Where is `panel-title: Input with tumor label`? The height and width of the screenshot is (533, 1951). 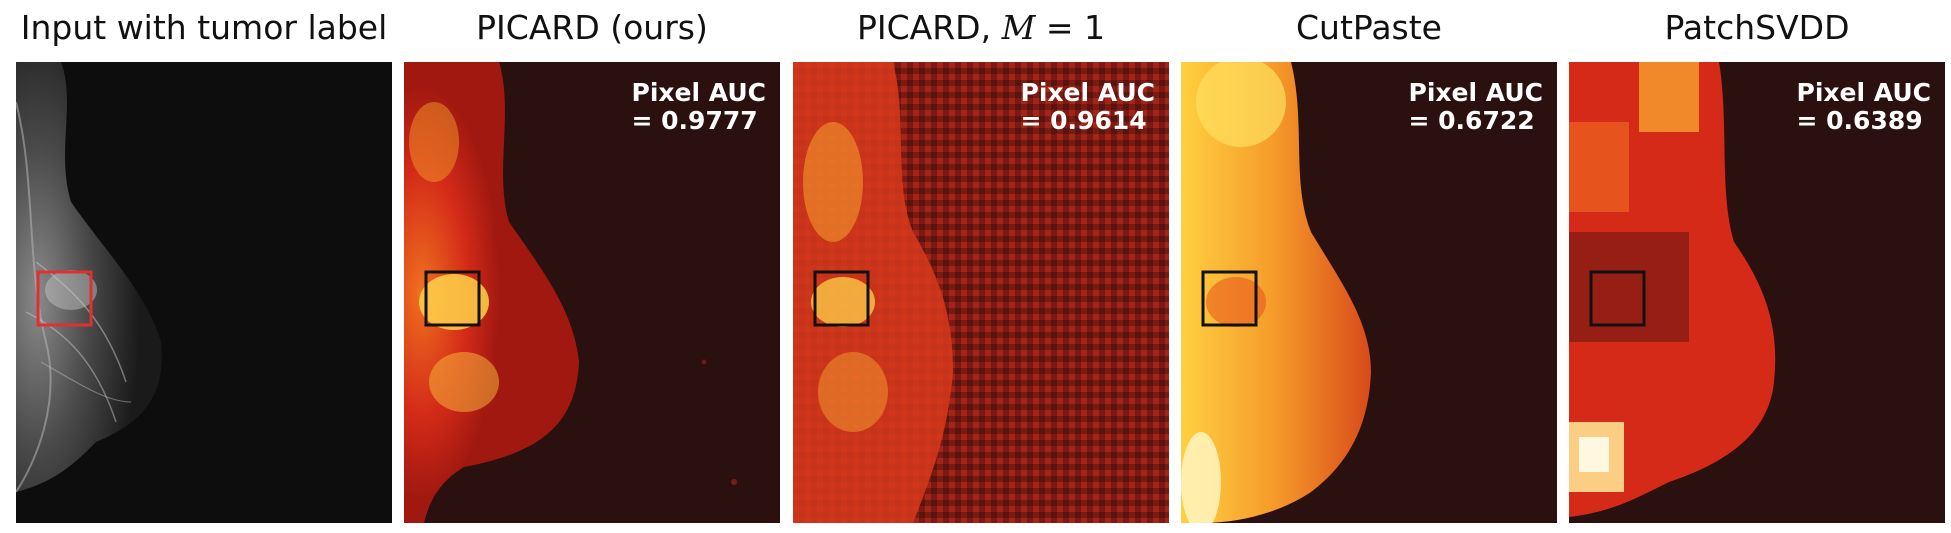 panel-title: Input with tumor label is located at coordinates (211, 27).